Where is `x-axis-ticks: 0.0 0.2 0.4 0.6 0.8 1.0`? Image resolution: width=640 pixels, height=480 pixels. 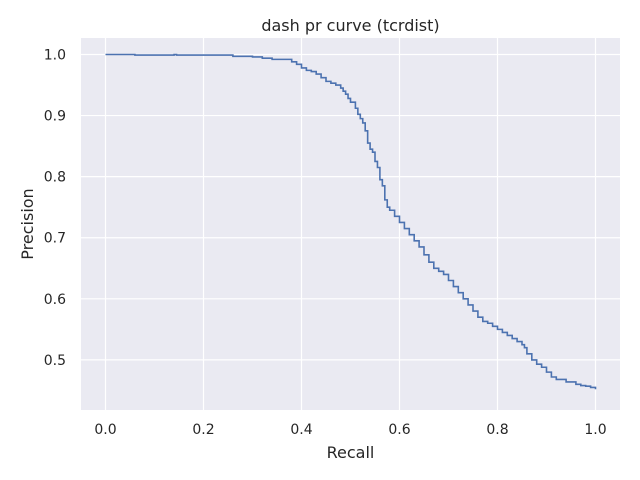
x-axis-ticks: 0.0 0.2 0.4 0.6 0.8 1.0 is located at coordinates (350, 430).